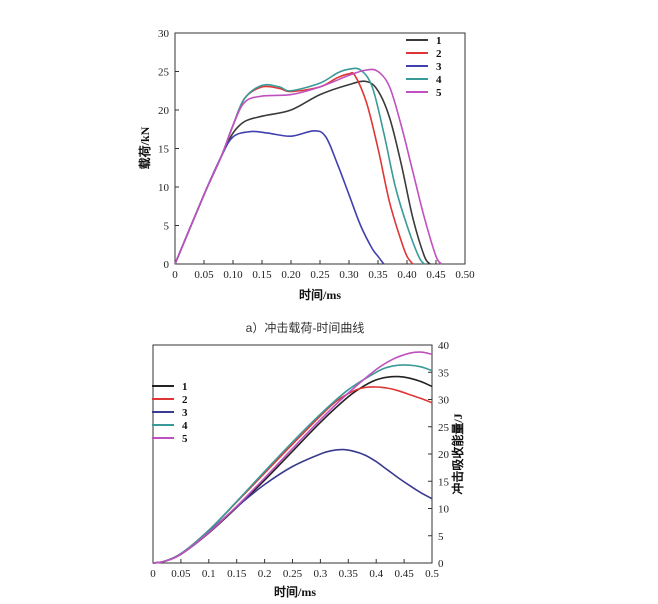 Image resolution: width=658 pixels, height=604 pixels. What do you see at coordinates (444, 346) in the screenshot?
I see `y-tick-label: 40` at bounding box center [444, 346].